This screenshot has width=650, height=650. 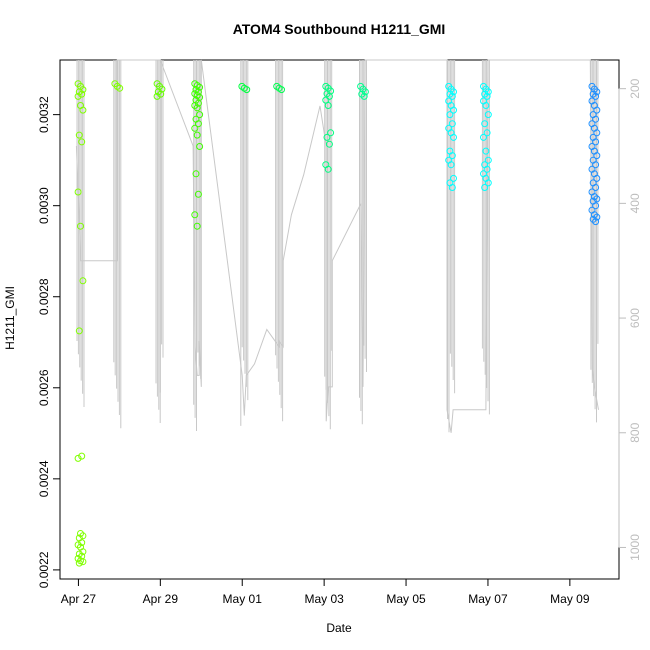 I want to click on right-tick-label: 200, so click(x=635, y=88).